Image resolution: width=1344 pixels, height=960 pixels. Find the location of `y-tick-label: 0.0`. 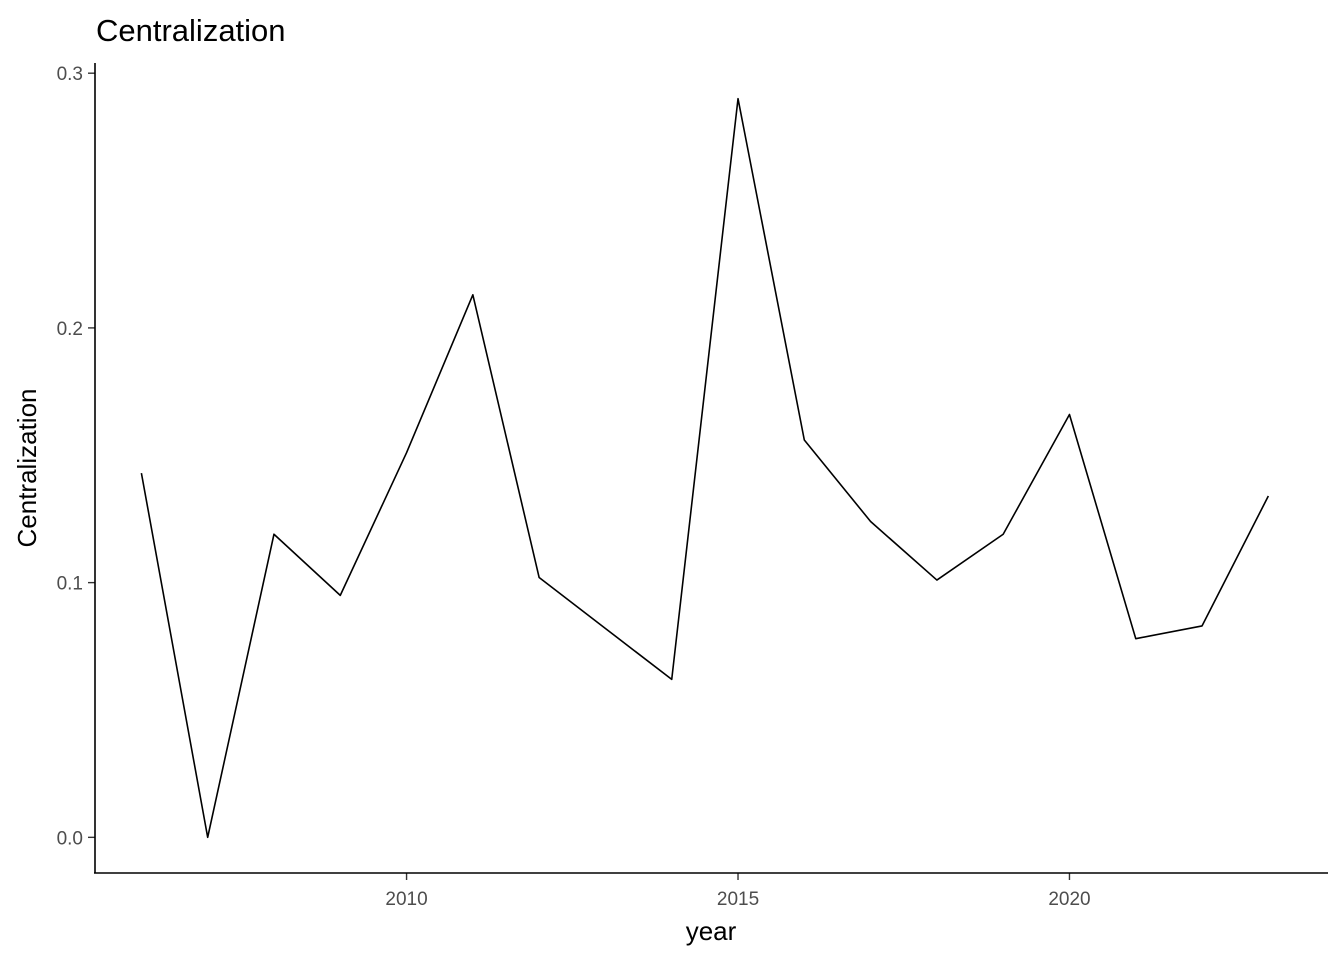

y-tick-label: 0.0 is located at coordinates (70, 838).